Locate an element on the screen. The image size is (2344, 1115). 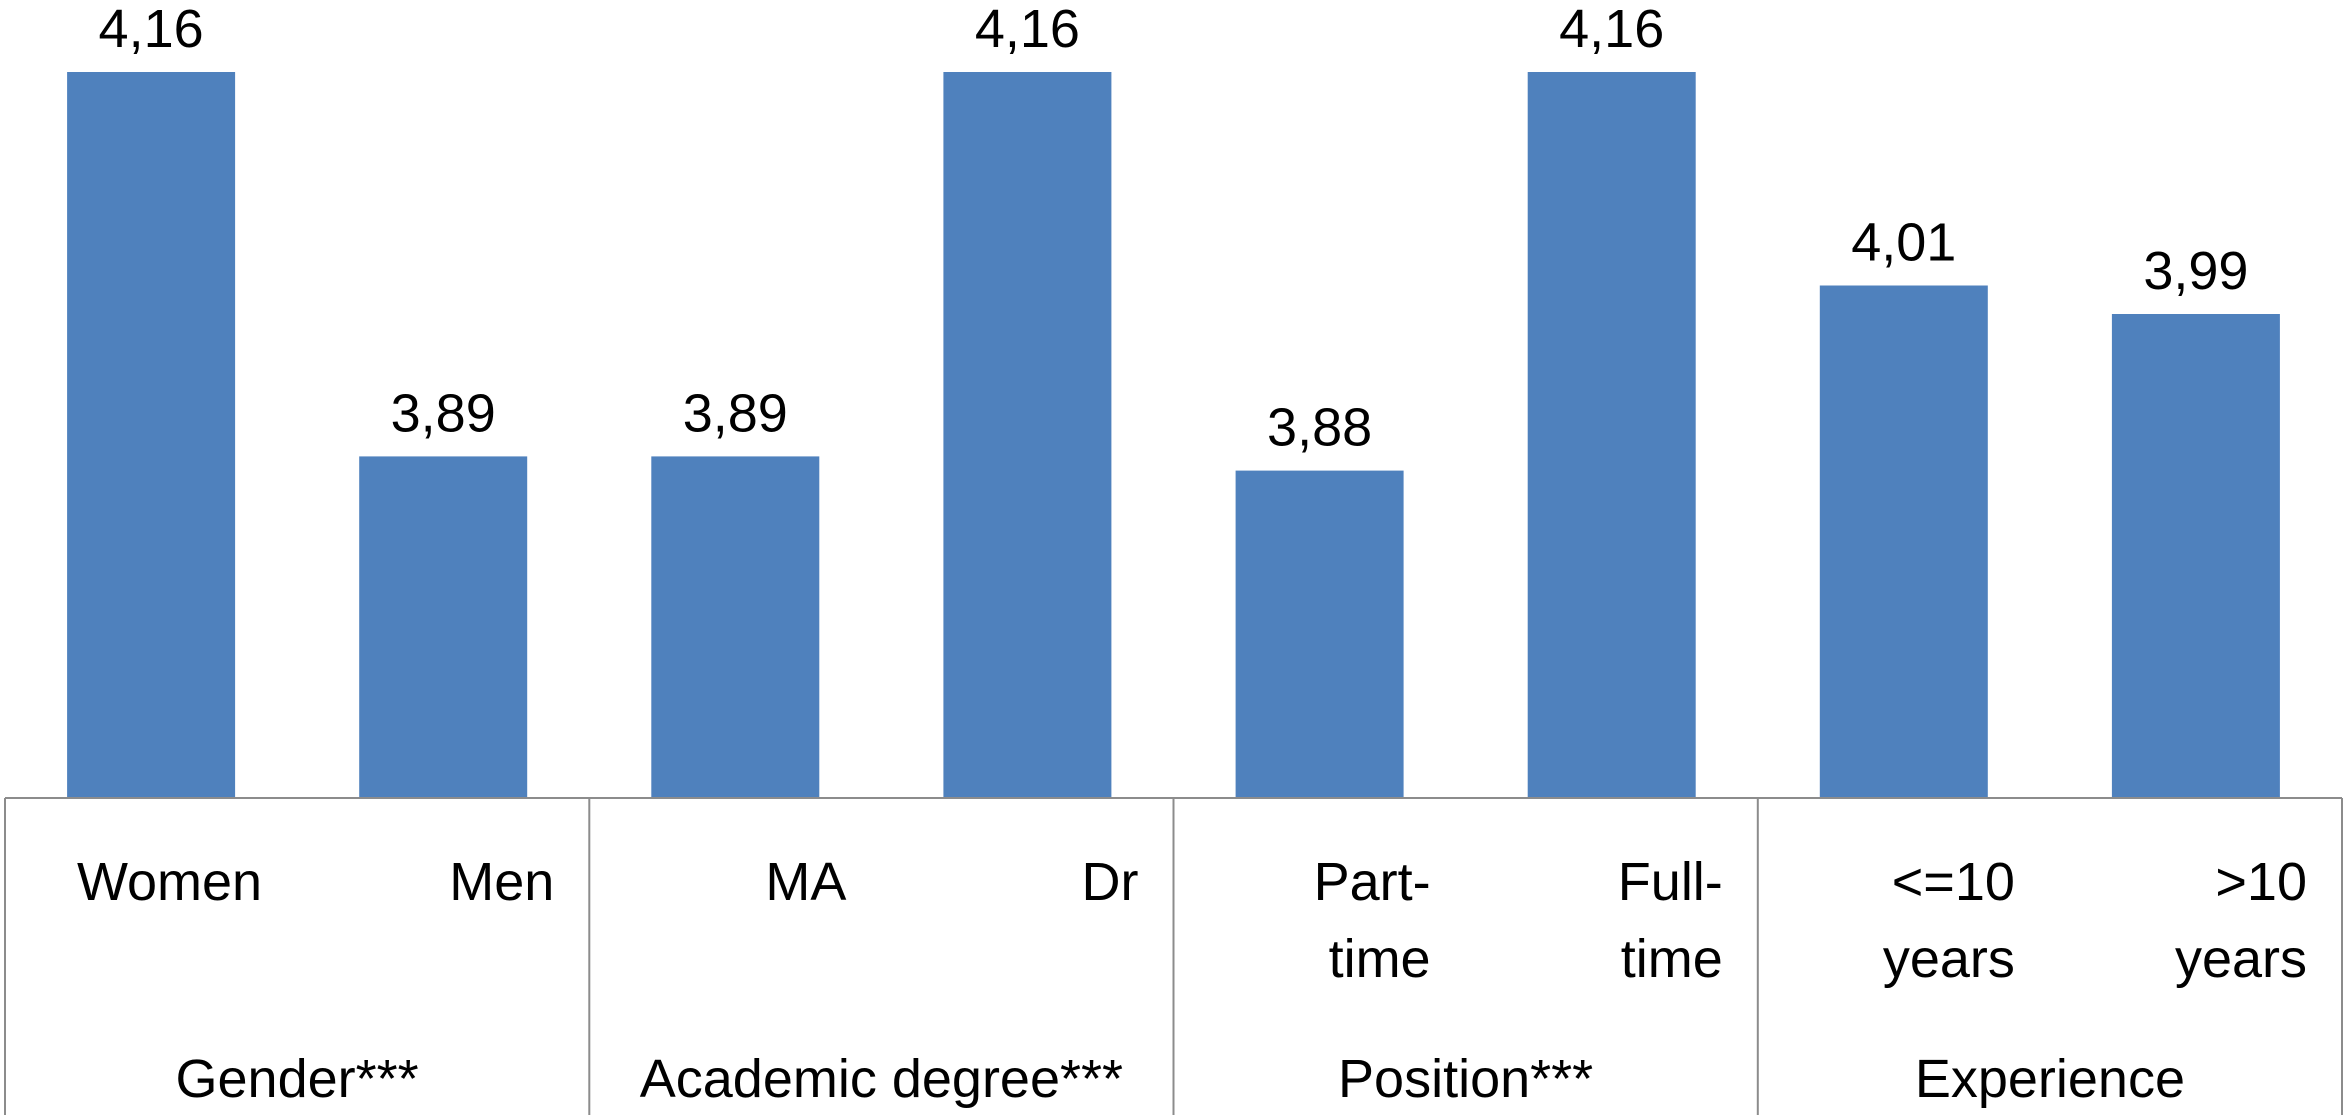
value-label-6: 4,01 is located at coordinates (1903, 243).